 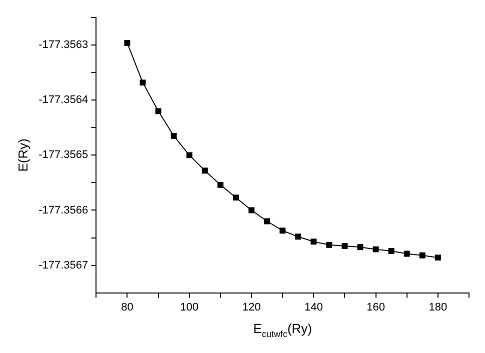 What do you see at coordinates (63, 100) in the screenshot?
I see `y-tick-label: -177.3564` at bounding box center [63, 100].